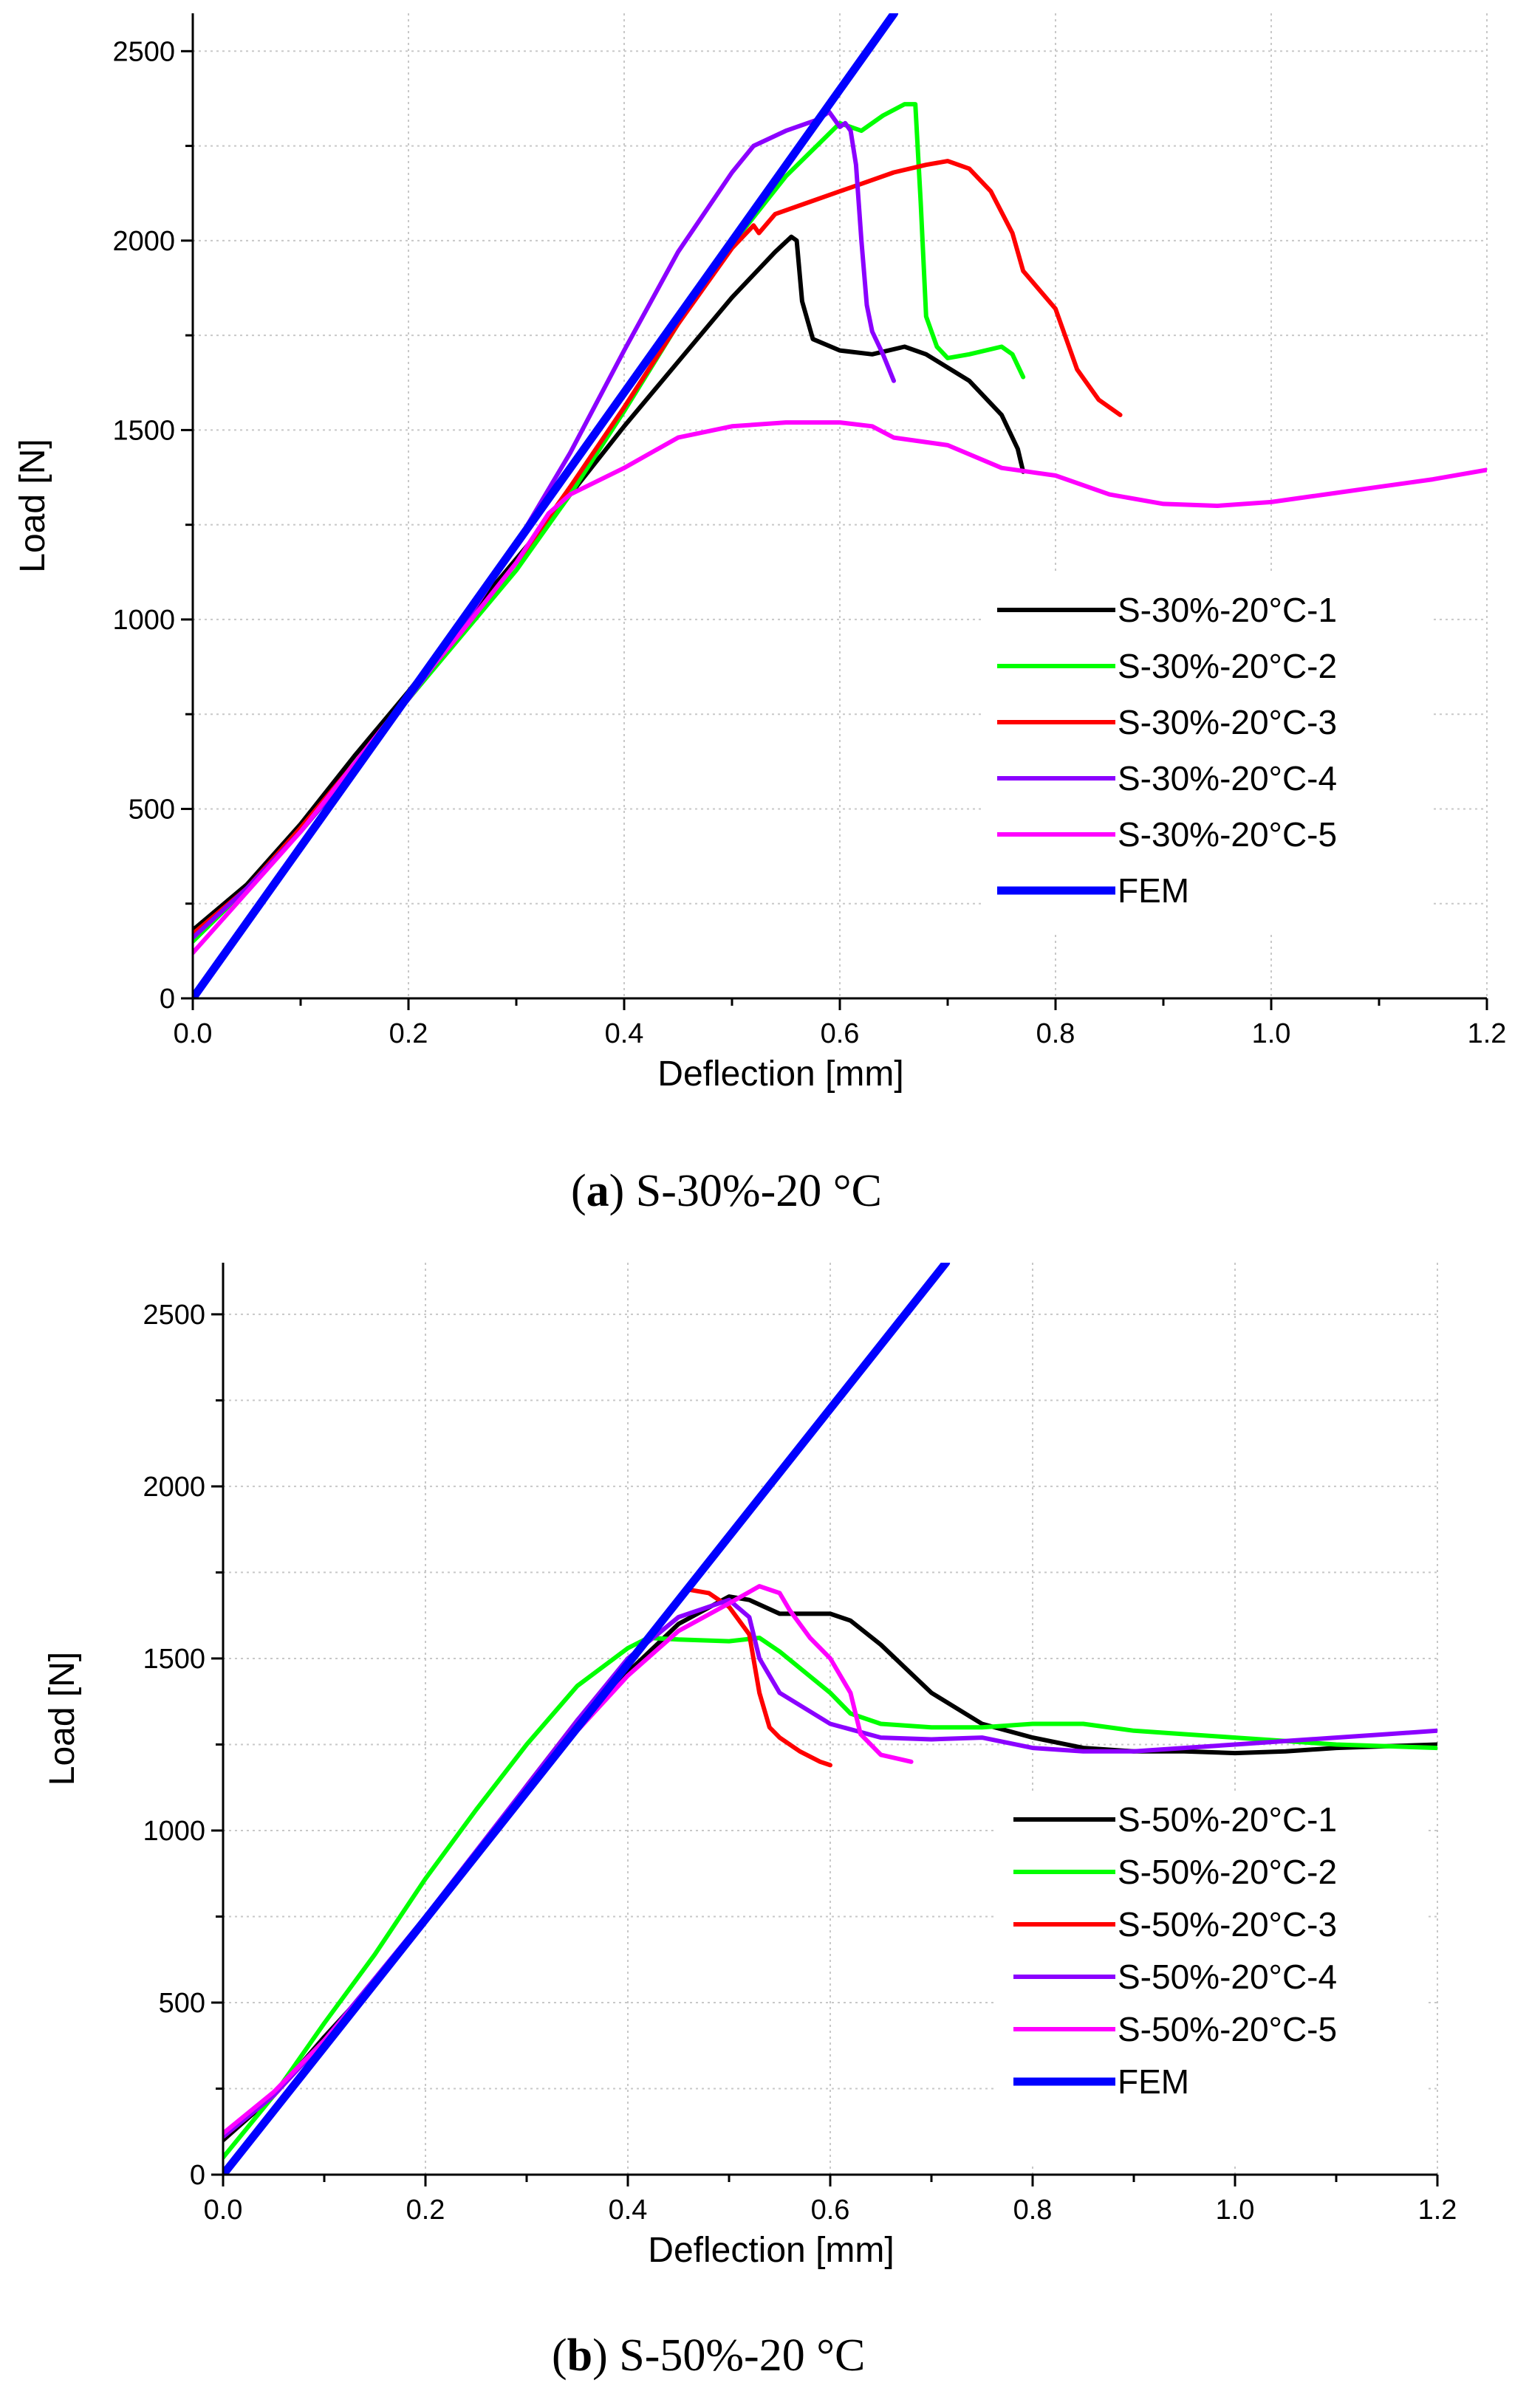 This screenshot has width=1529, height=2408. Describe the element at coordinates (1227, 1819) in the screenshot. I see `chart-b-legend-label: S-50%-20°C-1` at that location.